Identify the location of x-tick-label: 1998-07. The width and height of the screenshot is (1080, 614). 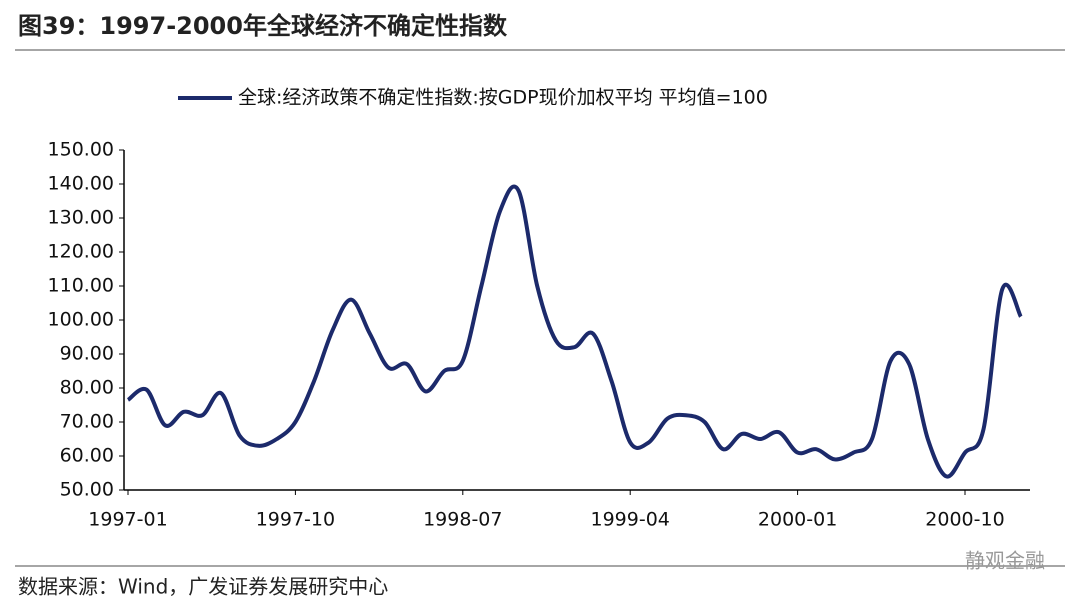
(462, 520).